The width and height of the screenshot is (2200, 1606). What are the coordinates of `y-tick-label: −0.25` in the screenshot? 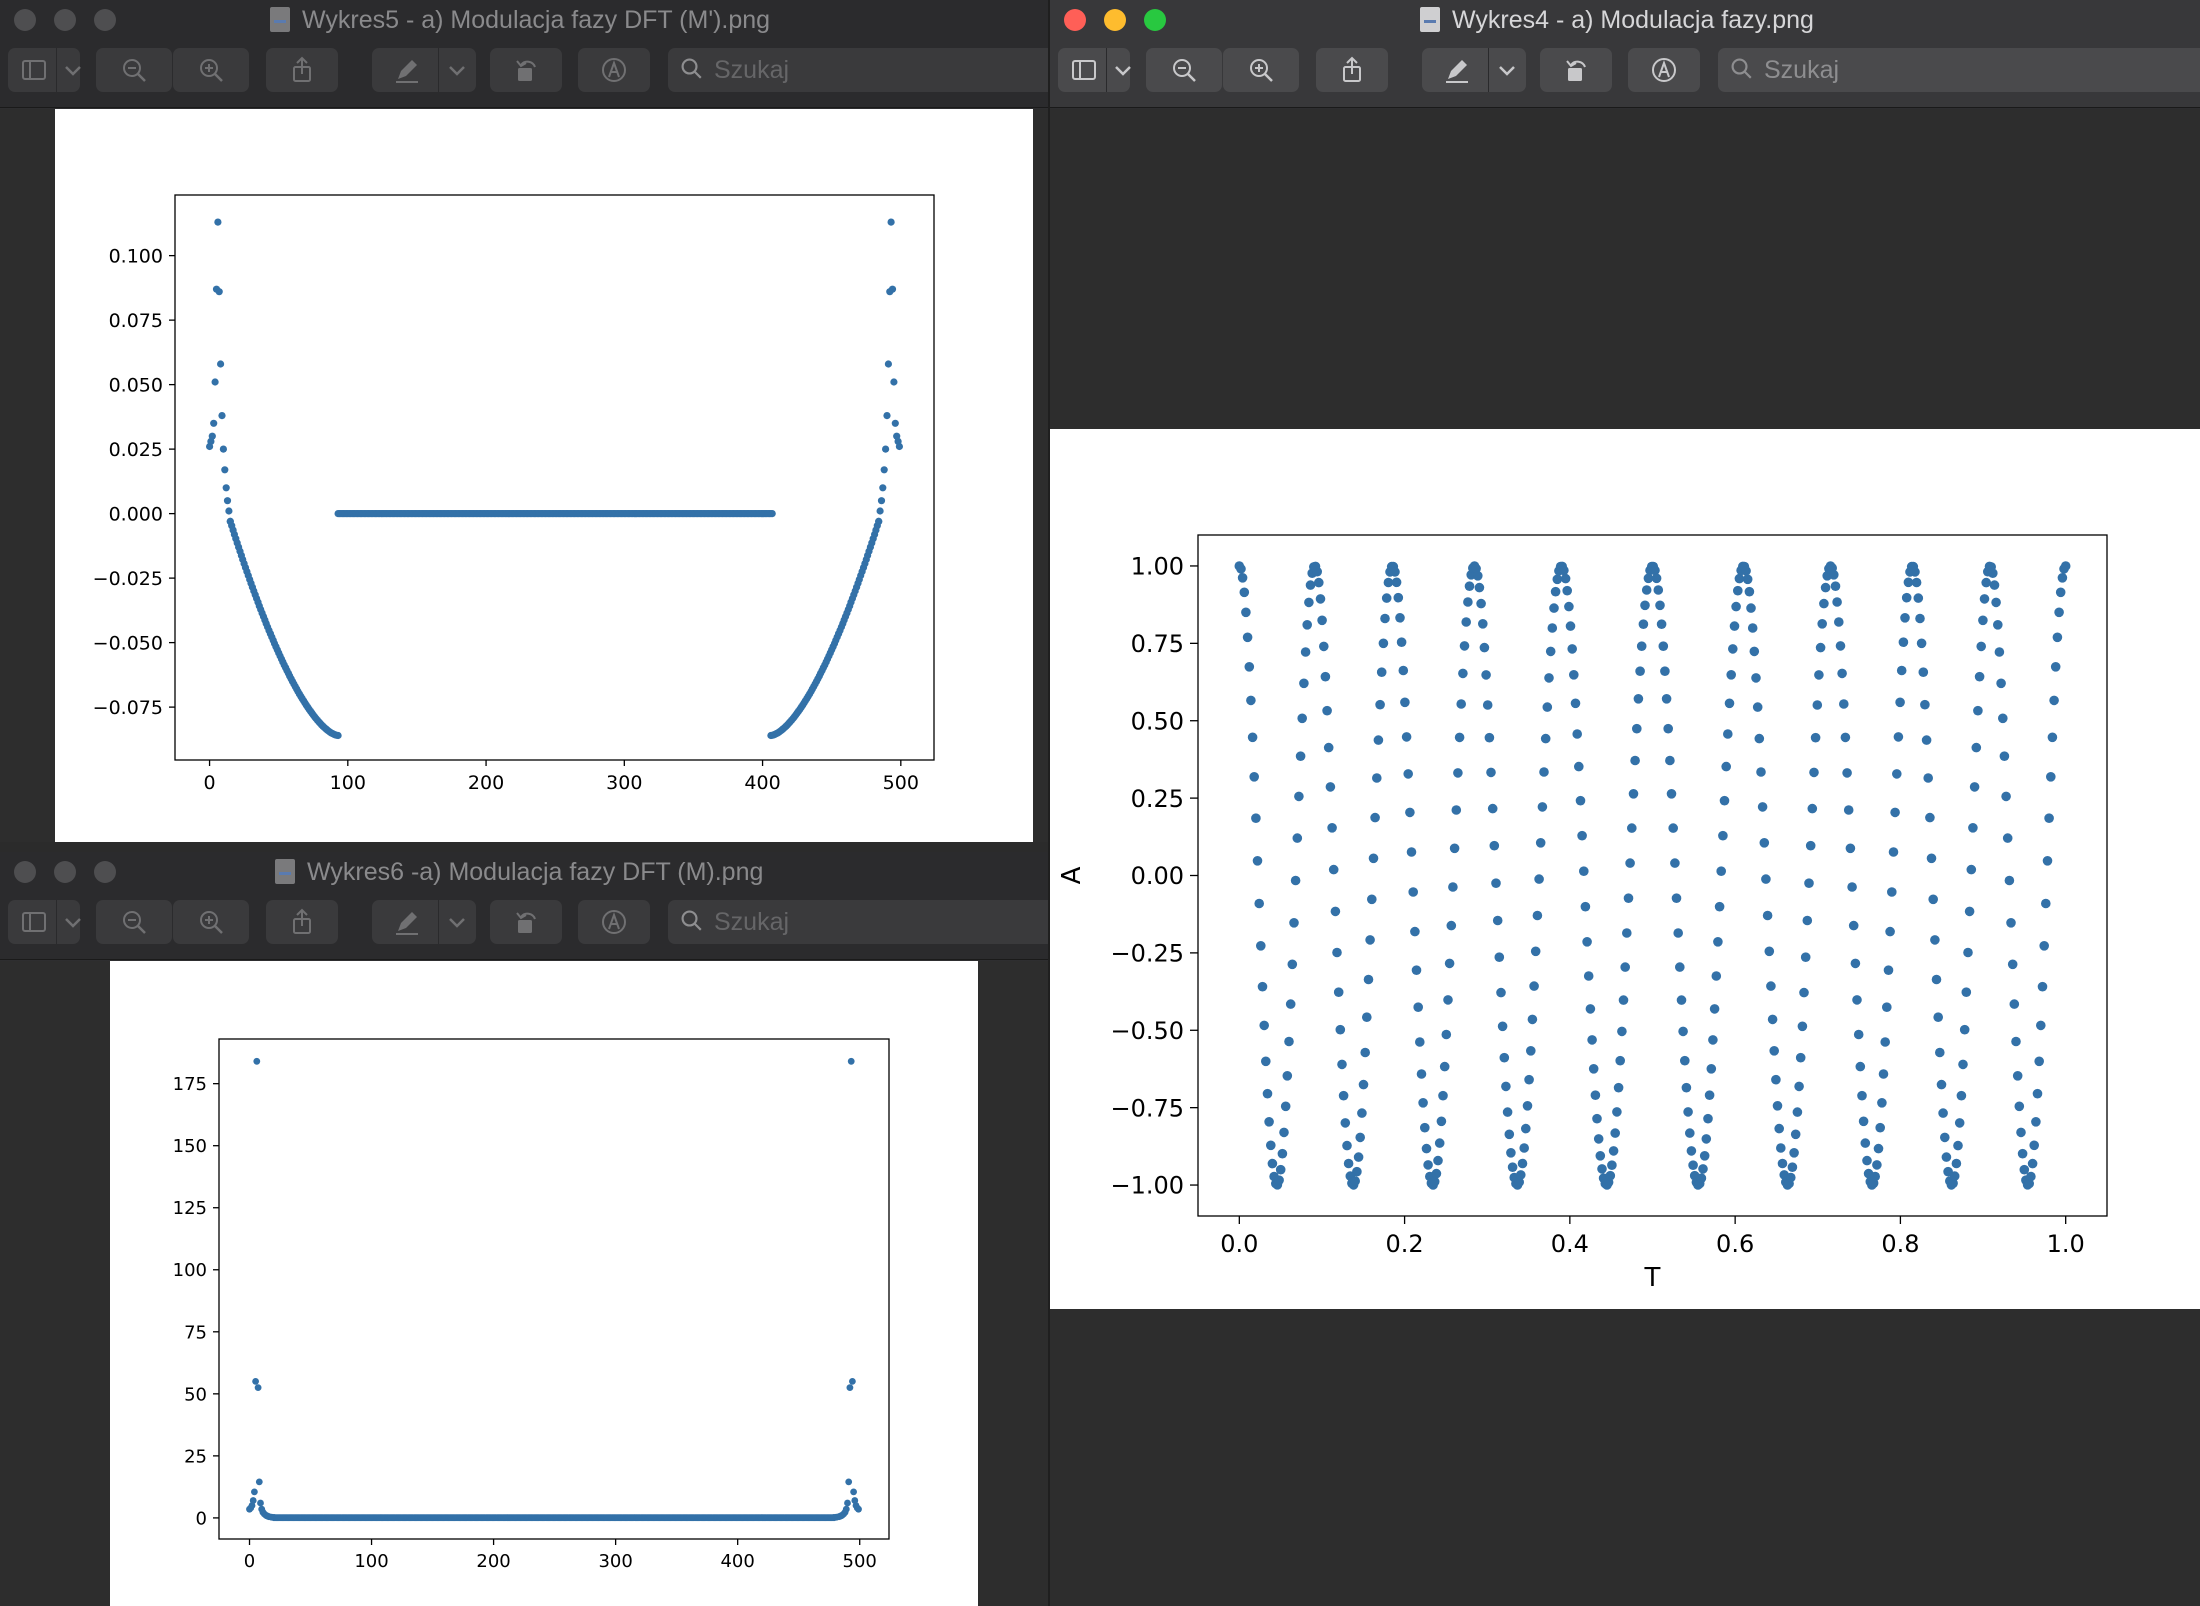 It's located at (1147, 954).